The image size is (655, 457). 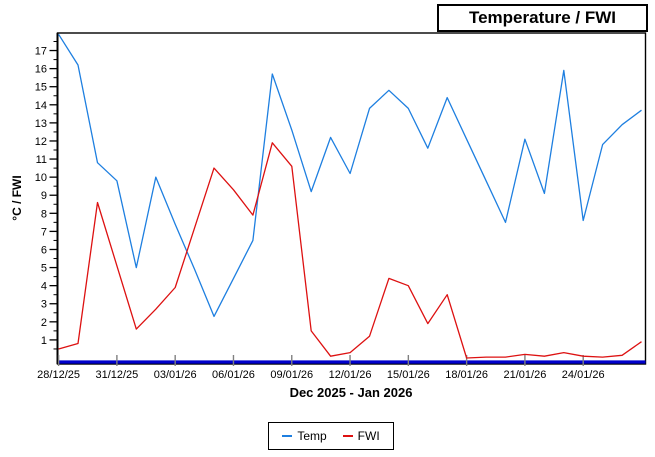 What do you see at coordinates (41, 142) in the screenshot?
I see `y-tick-label: 12` at bounding box center [41, 142].